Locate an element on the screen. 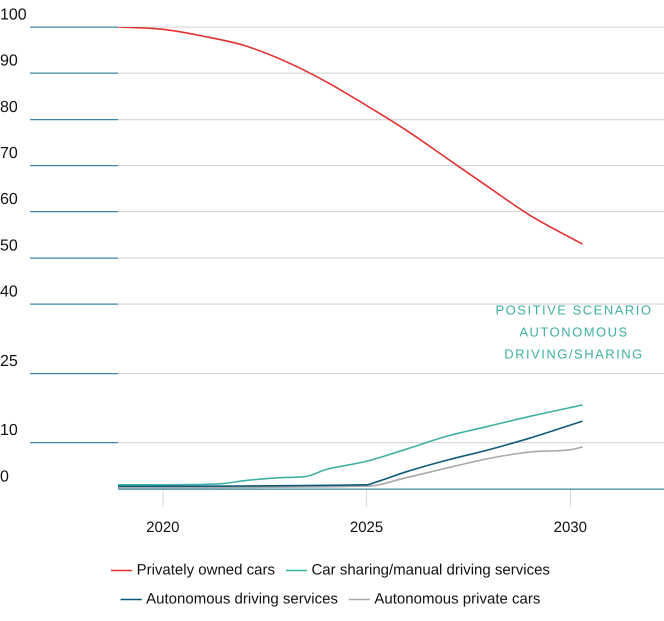 The width and height of the screenshot is (664, 621). y-tick-label: 0 is located at coordinates (4, 477).